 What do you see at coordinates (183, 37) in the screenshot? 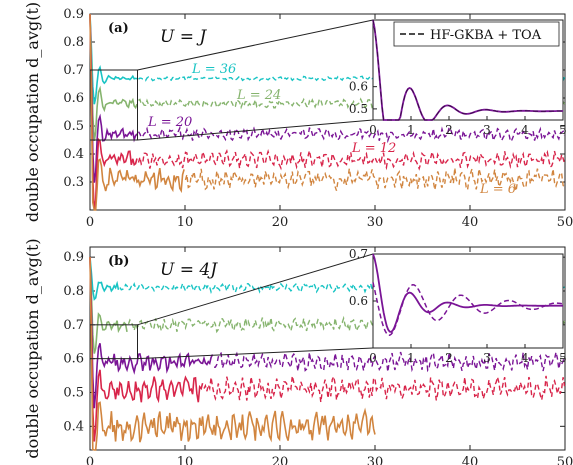
I see `interaction-label: U = J` at bounding box center [183, 37].